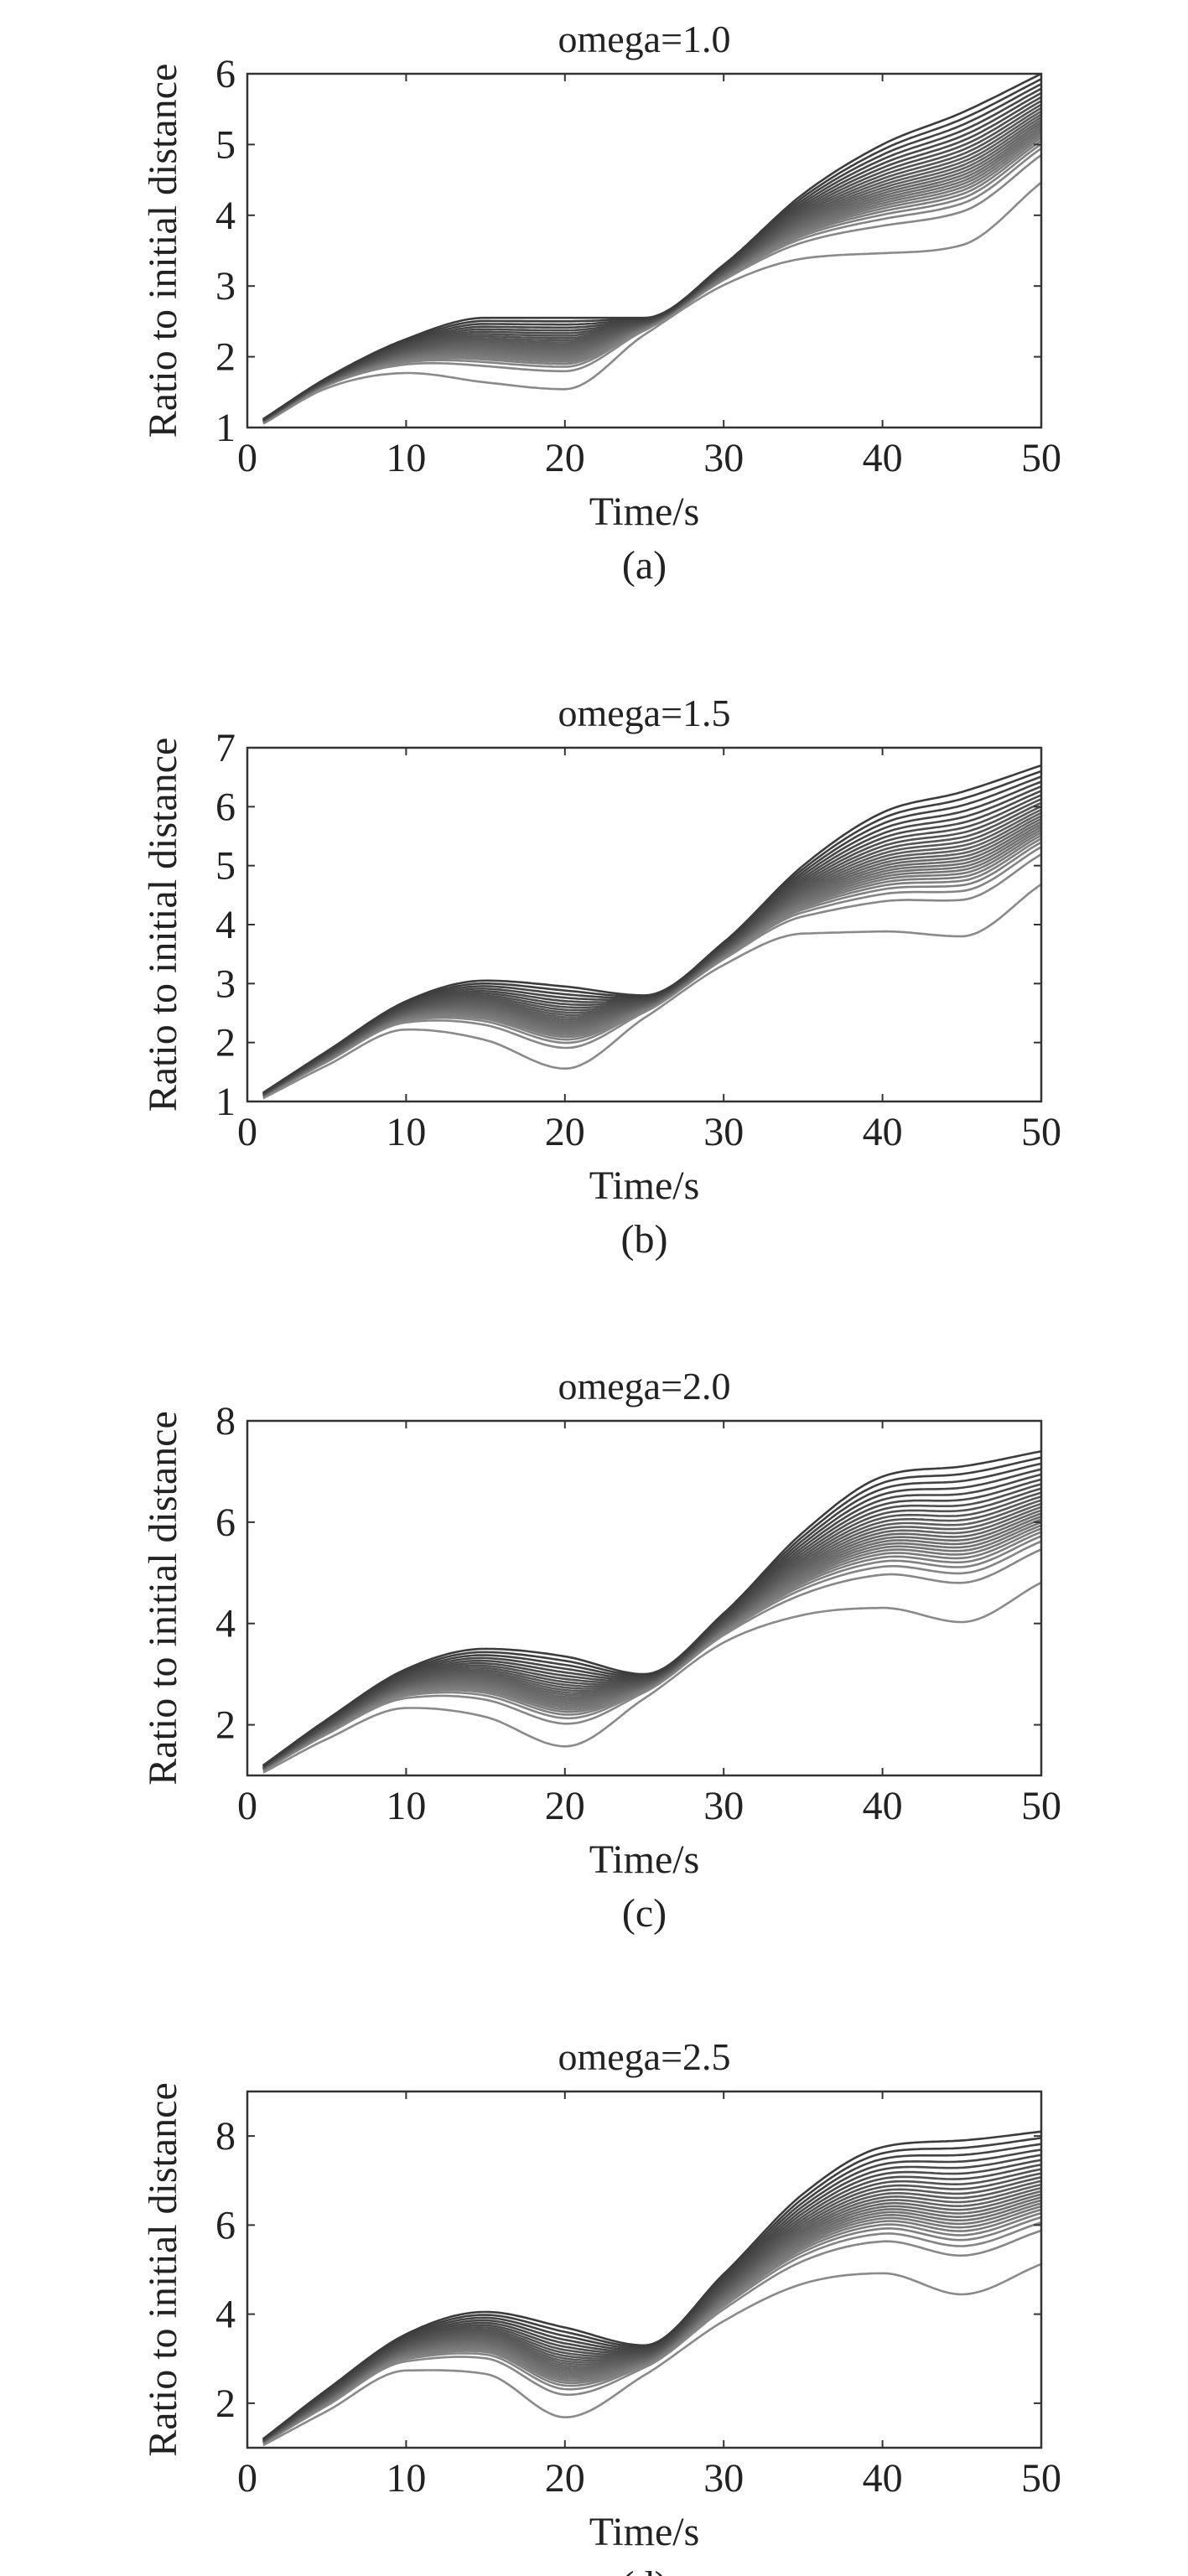 Image resolution: width=1188 pixels, height=2576 pixels. What do you see at coordinates (225, 748) in the screenshot?
I see `y-tick-label: 7` at bounding box center [225, 748].